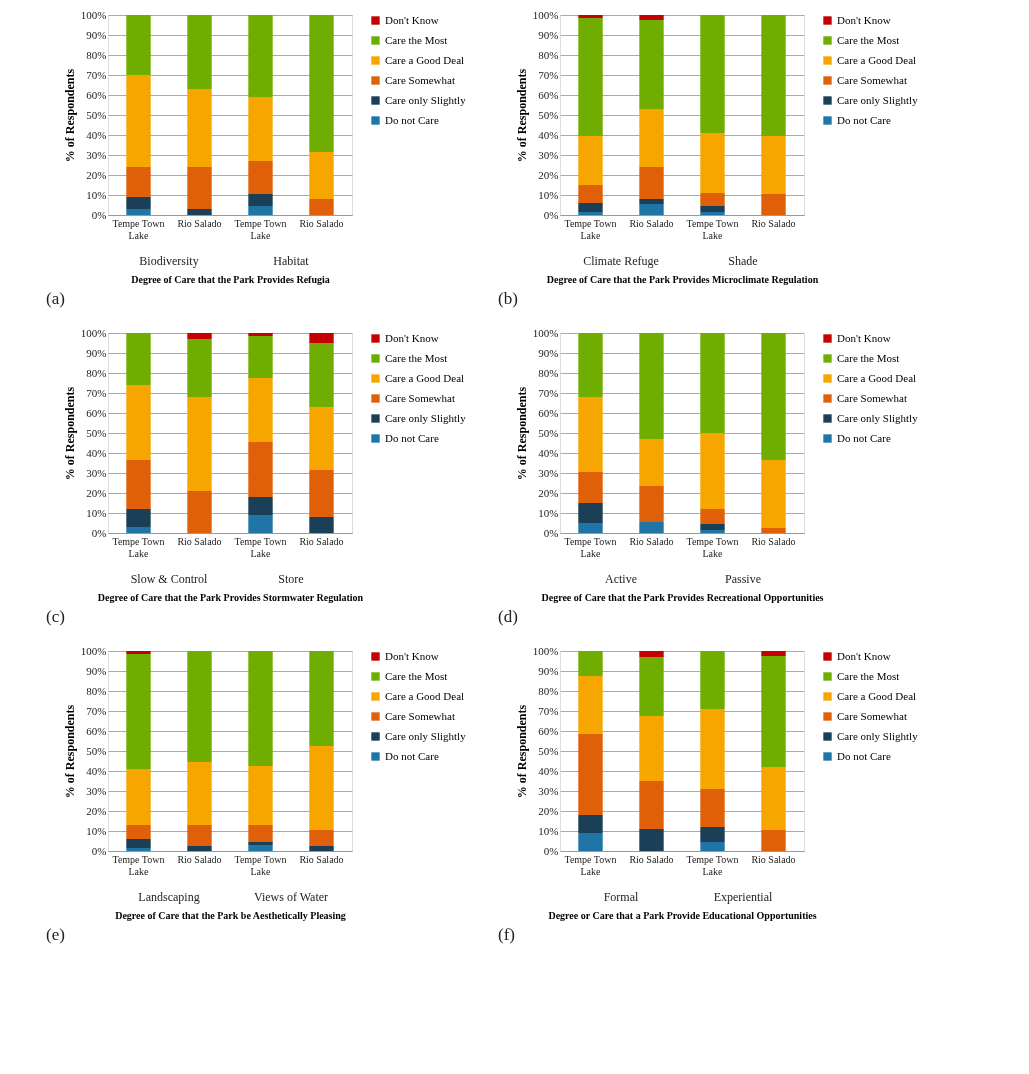  I want to click on text: (b), so click(508, 298).